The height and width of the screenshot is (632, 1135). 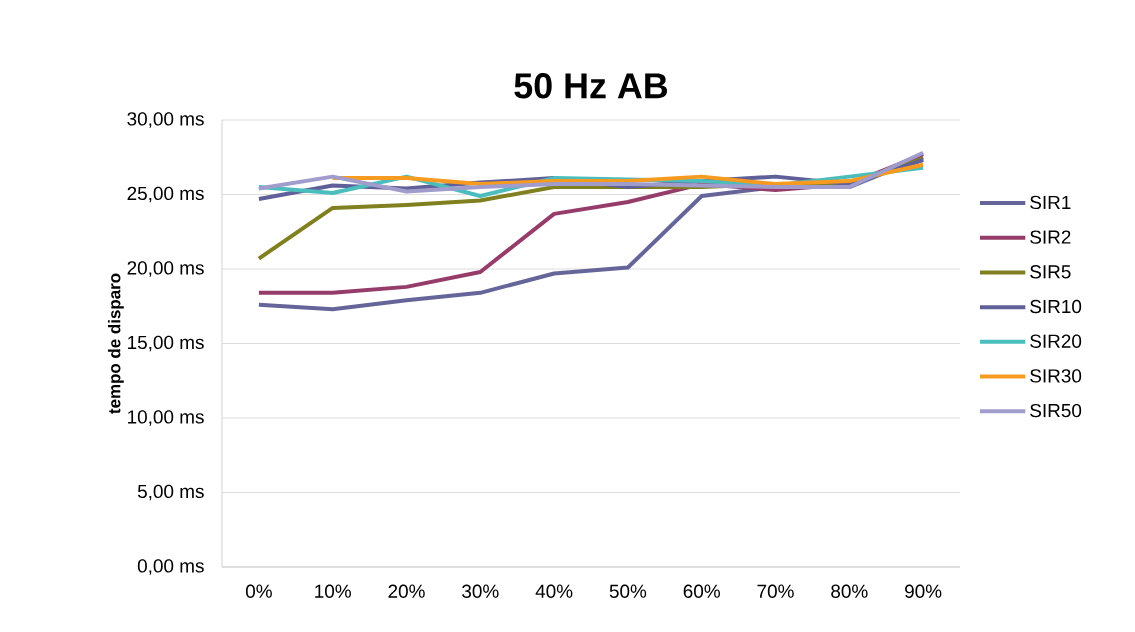 What do you see at coordinates (170, 567) in the screenshot?
I see `y-tick-label: 0,00 ms` at bounding box center [170, 567].